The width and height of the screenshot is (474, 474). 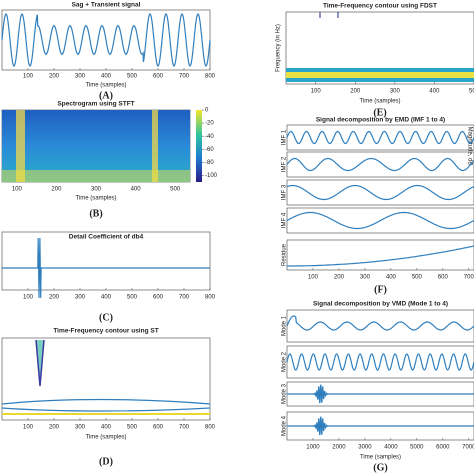 What do you see at coordinates (279, 48) in the screenshot?
I see `y-axis-label: Frequency (in Hz)` at bounding box center [279, 48].